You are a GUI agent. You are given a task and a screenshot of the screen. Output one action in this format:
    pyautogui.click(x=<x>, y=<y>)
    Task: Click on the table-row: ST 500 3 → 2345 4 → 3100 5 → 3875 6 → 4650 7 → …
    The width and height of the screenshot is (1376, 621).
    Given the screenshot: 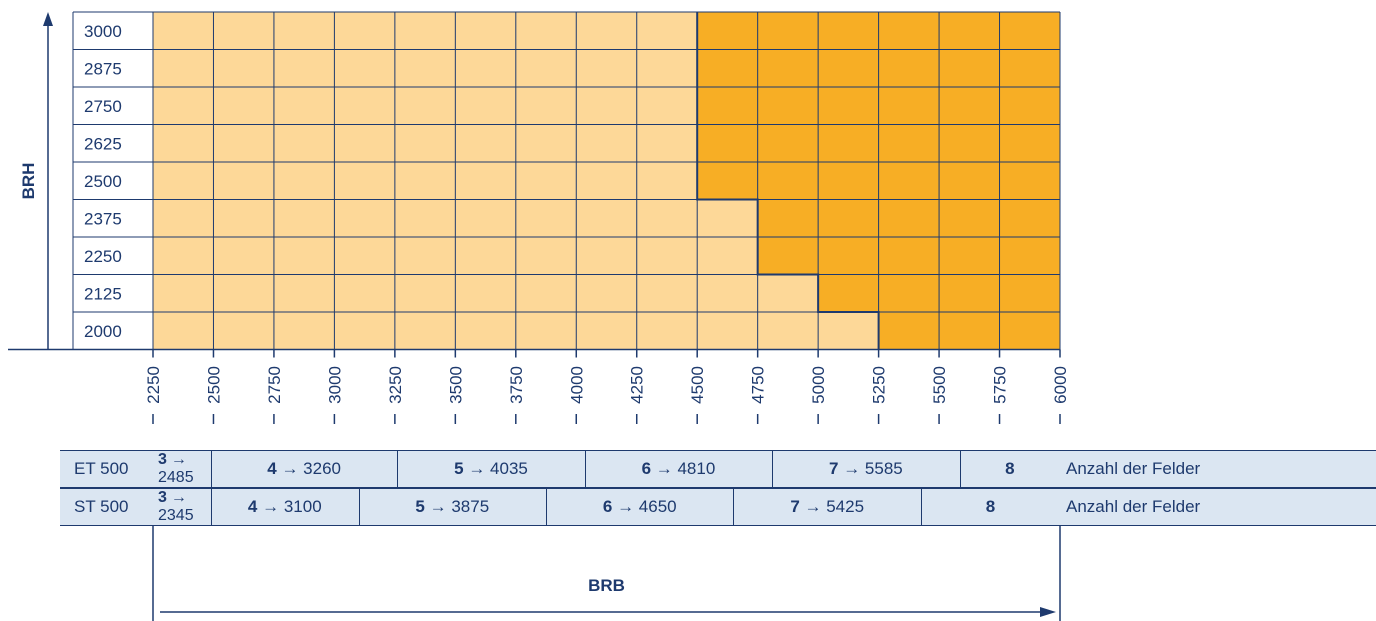 What is the action you would take?
    pyautogui.click(x=718, y=507)
    